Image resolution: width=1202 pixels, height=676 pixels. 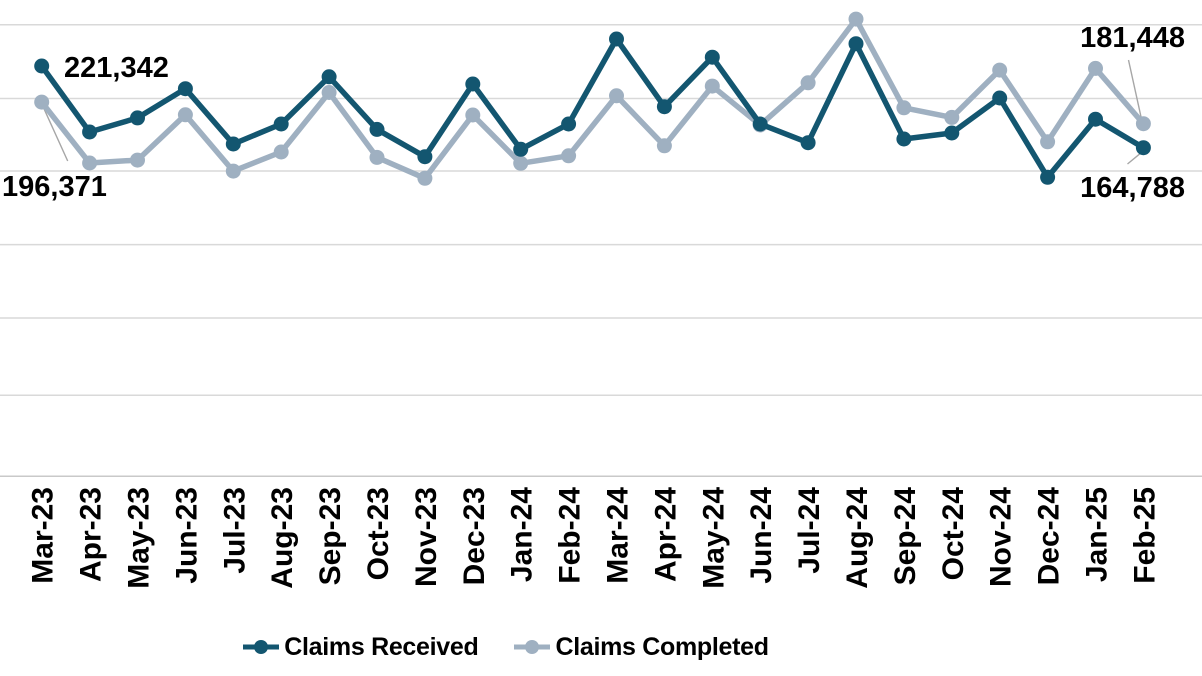 What do you see at coordinates (91, 534) in the screenshot?
I see `x-axis-label: Apr-23` at bounding box center [91, 534].